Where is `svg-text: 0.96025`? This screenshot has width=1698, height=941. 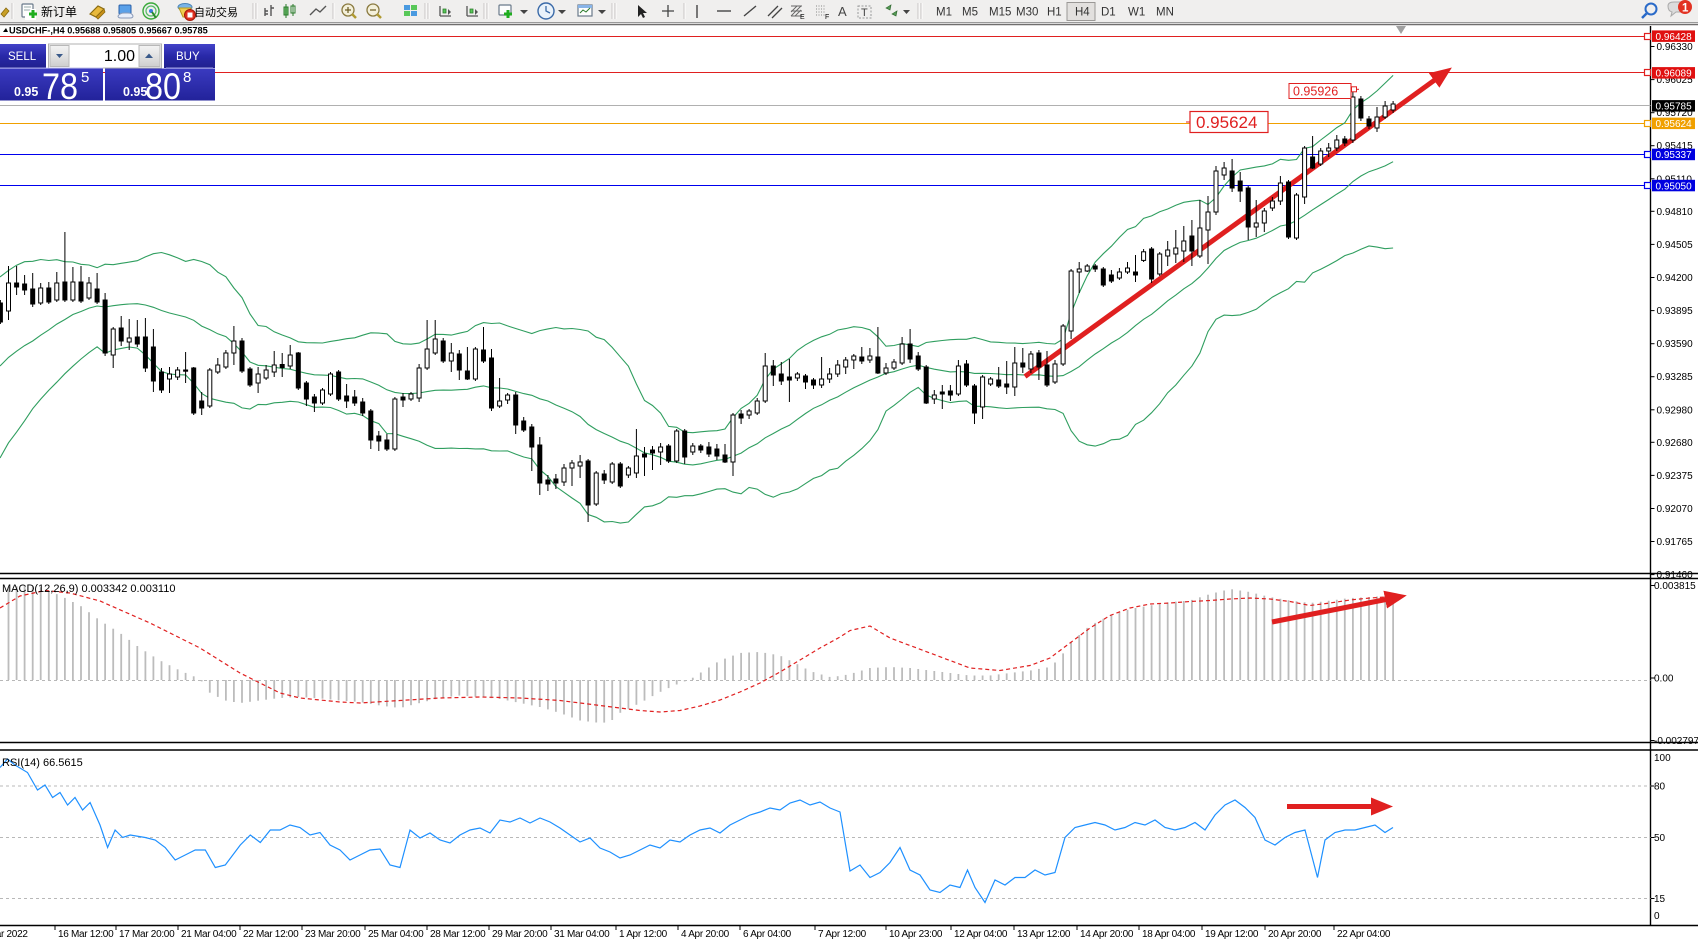
svg-text: 0.96025 is located at coordinates (1675, 80).